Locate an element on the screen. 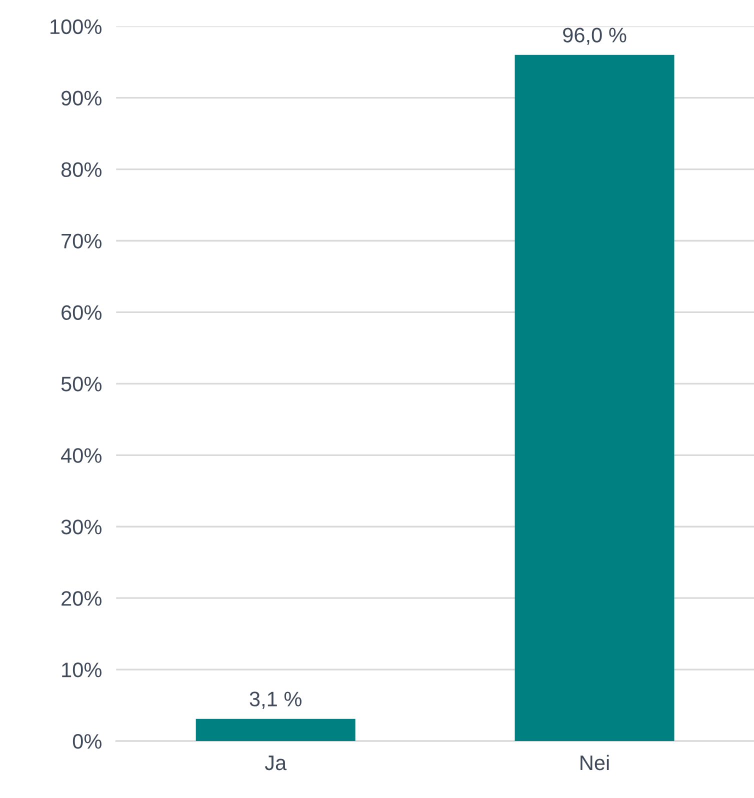  y-tick-label: 10% is located at coordinates (82, 670).